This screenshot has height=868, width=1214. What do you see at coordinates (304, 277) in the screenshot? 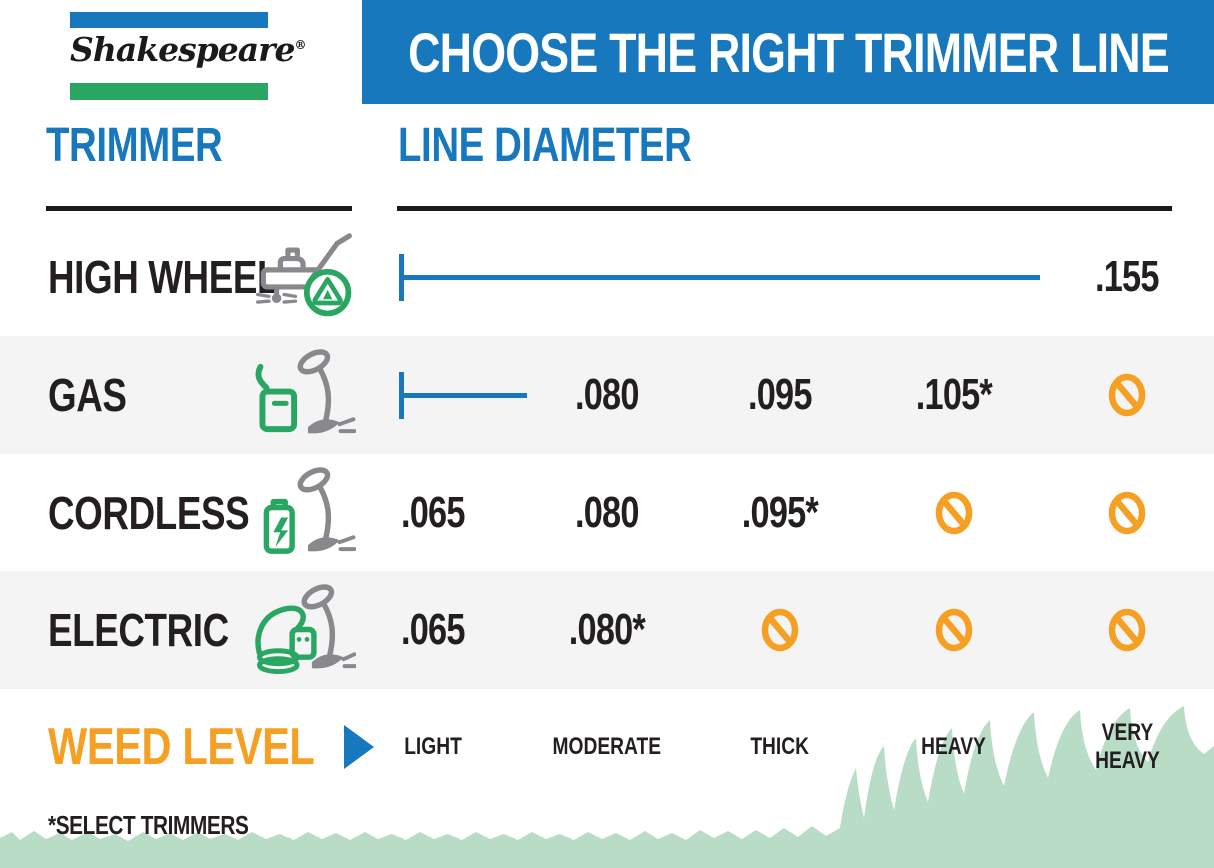
I see `high-wheel-trimmer-icon` at bounding box center [304, 277].